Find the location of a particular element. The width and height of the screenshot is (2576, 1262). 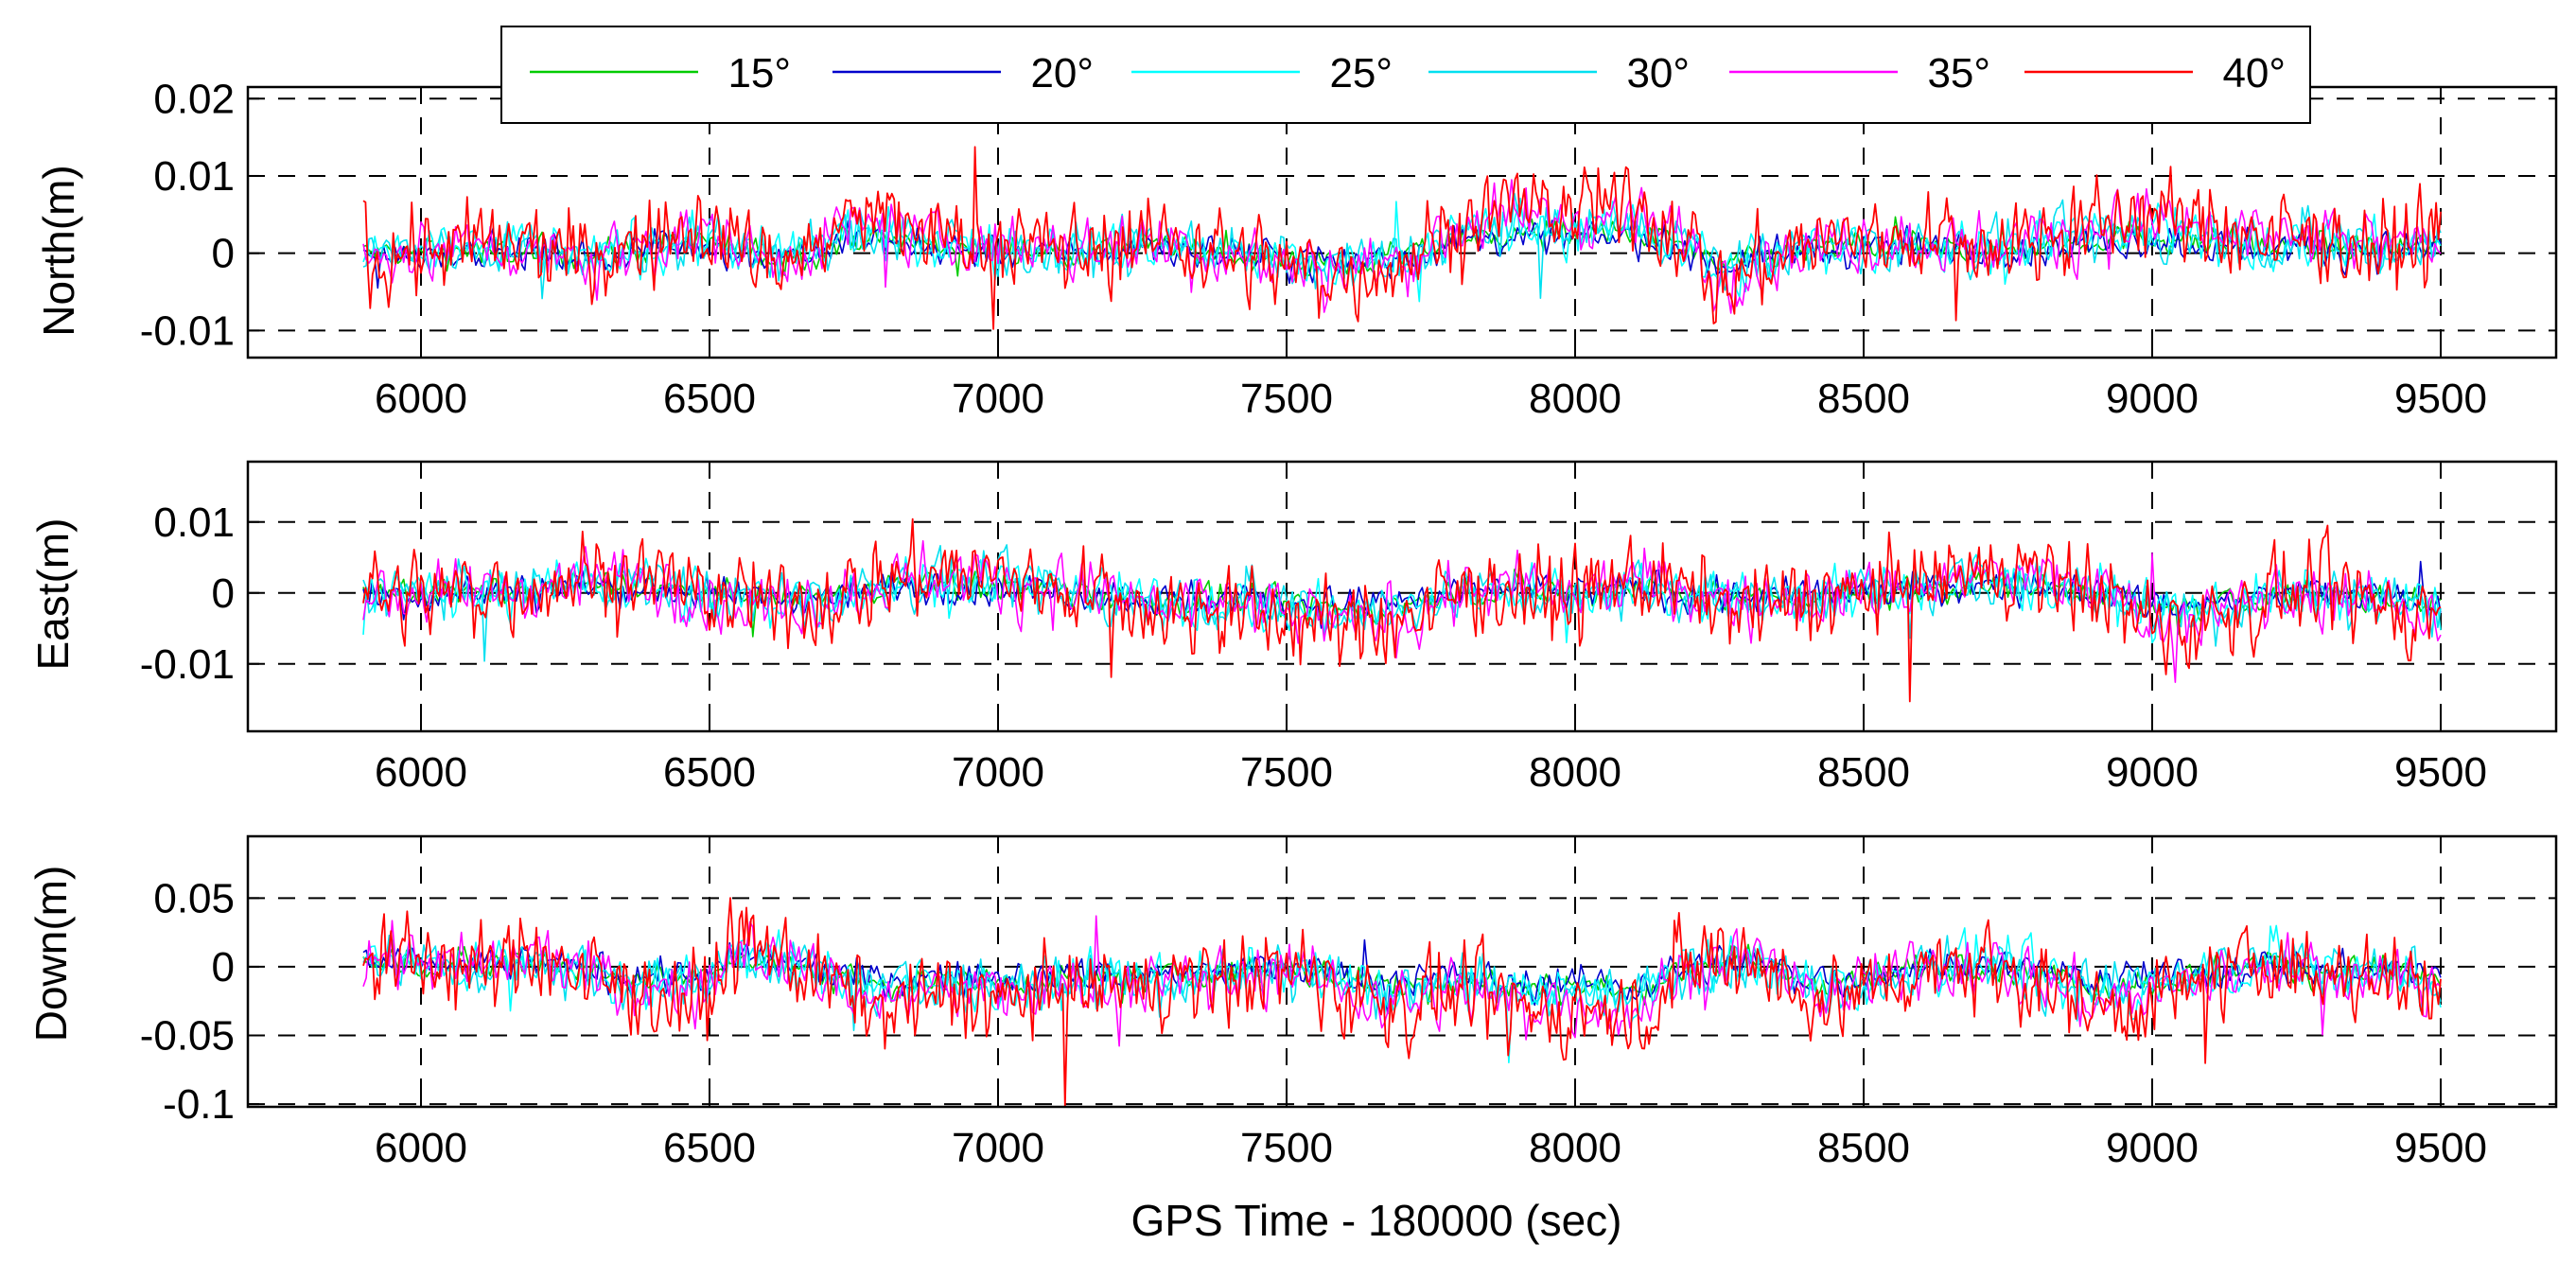

north-ylabel: North(m) is located at coordinates (59, 250).